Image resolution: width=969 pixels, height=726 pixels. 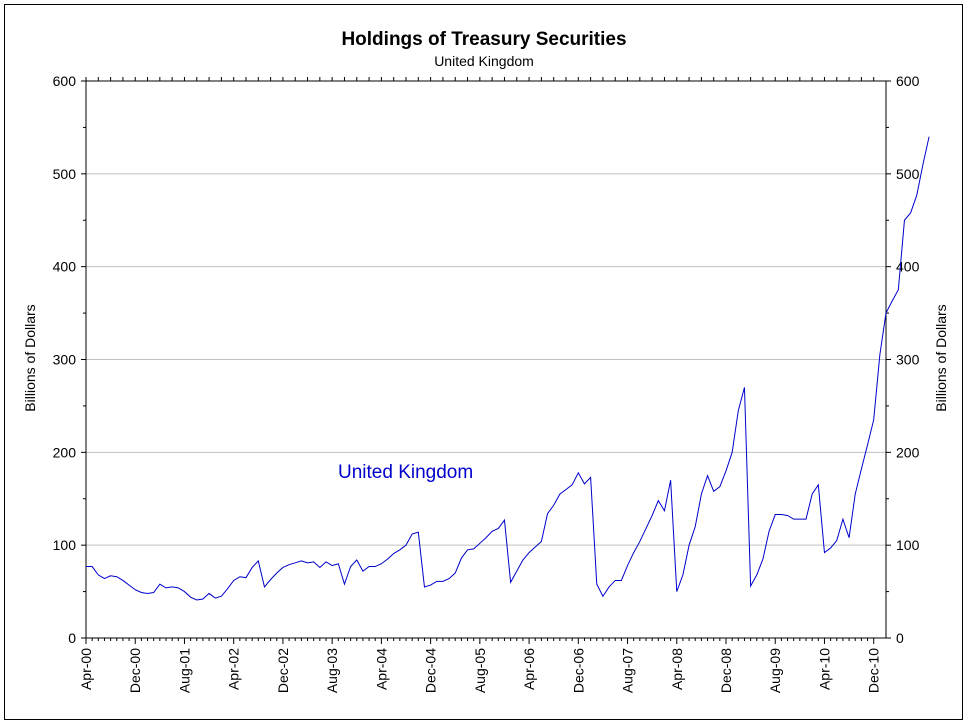 What do you see at coordinates (30, 357) in the screenshot?
I see `y-axis-label-left: Billions of Dollars` at bounding box center [30, 357].